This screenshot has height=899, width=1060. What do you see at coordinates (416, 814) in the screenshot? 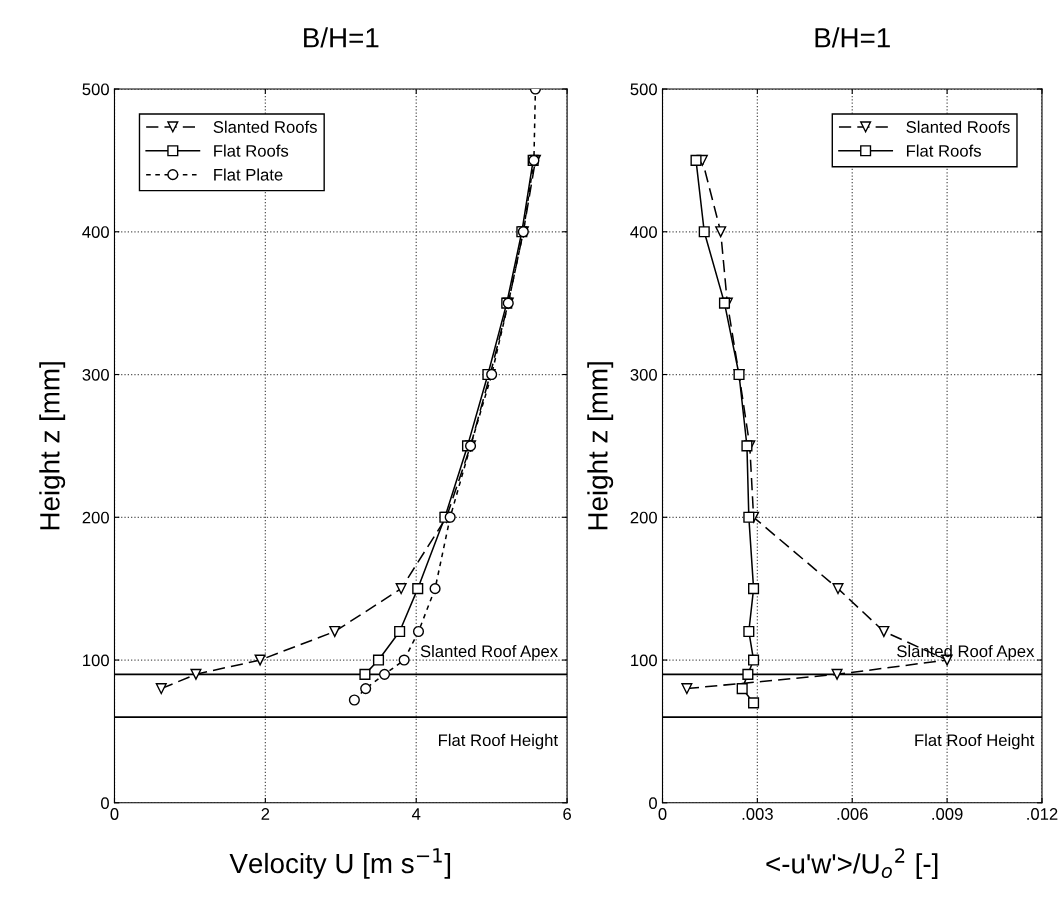
I see `x-tick-label: 4` at bounding box center [416, 814].